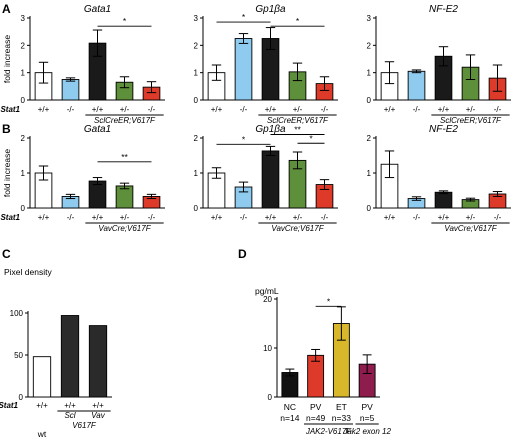  I want to click on C-title: Pixel density, so click(28, 272).